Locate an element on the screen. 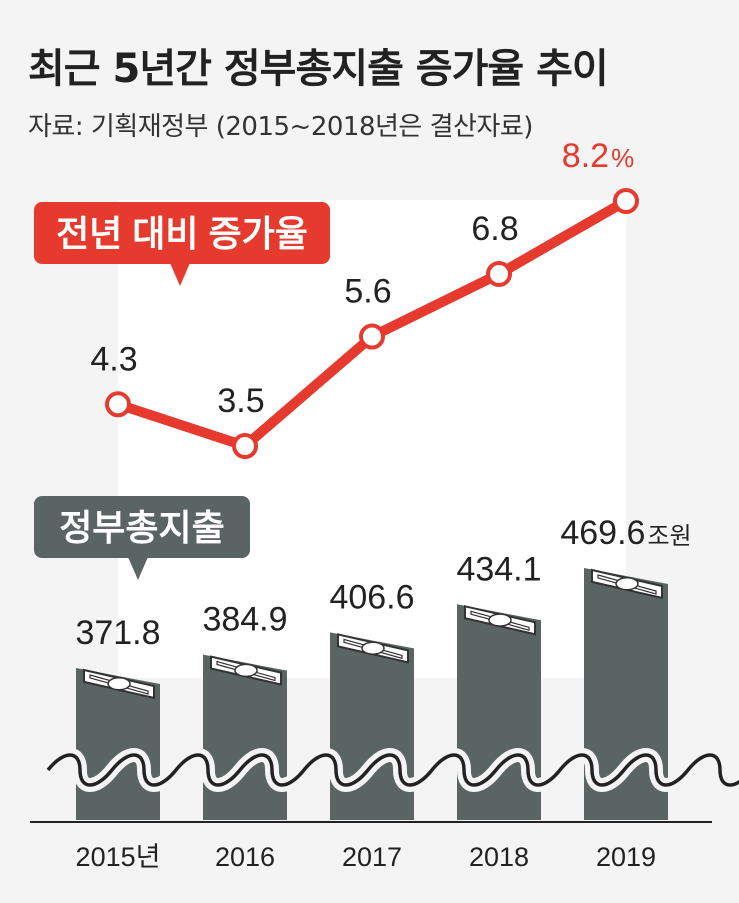 This screenshot has height=903, width=739. bar-unit-label: 조원 is located at coordinates (669, 536).